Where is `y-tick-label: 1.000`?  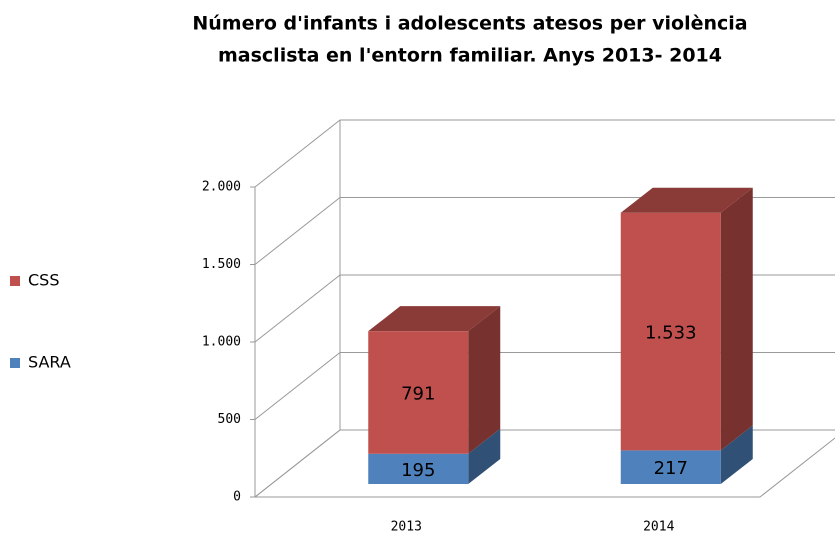
y-tick-label: 1.000 is located at coordinates (221, 342).